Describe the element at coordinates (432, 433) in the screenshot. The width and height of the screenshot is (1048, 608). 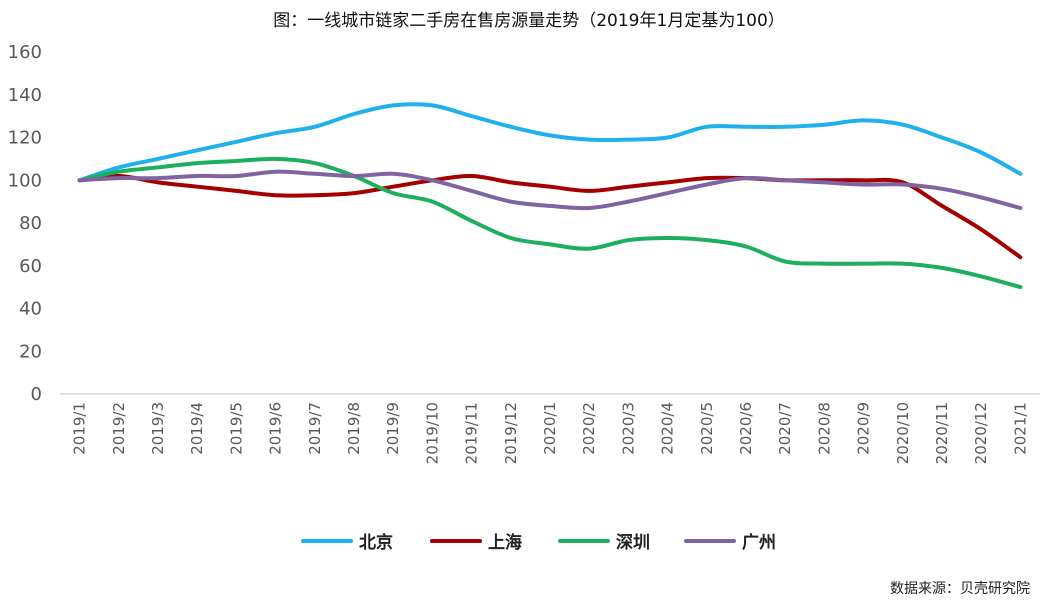
I see `x-tick-label: 2019/10` at that location.